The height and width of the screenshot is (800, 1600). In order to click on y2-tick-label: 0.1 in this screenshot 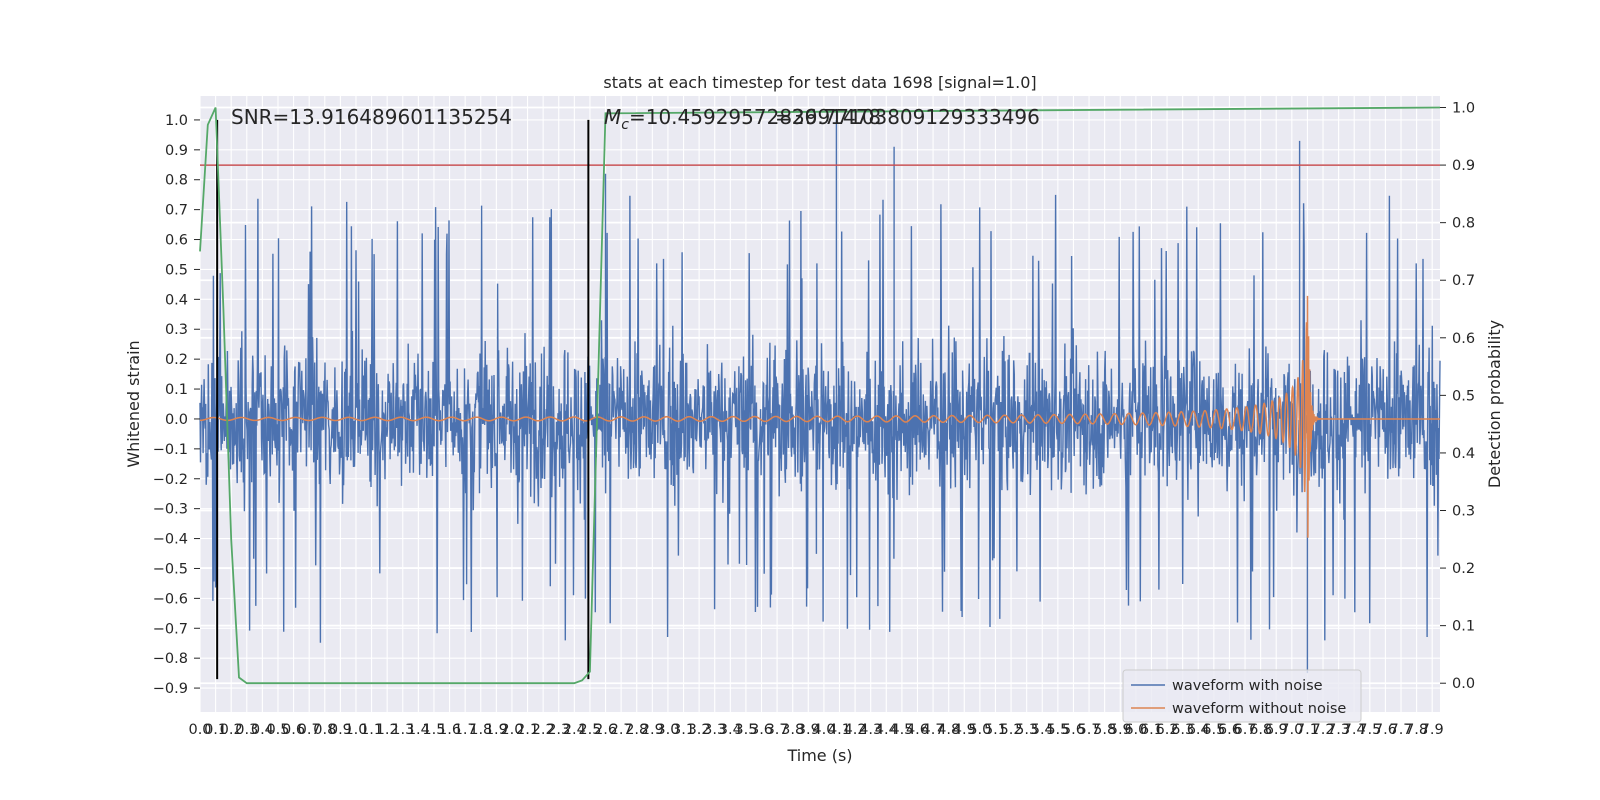, I will do `click(1463, 627)`.